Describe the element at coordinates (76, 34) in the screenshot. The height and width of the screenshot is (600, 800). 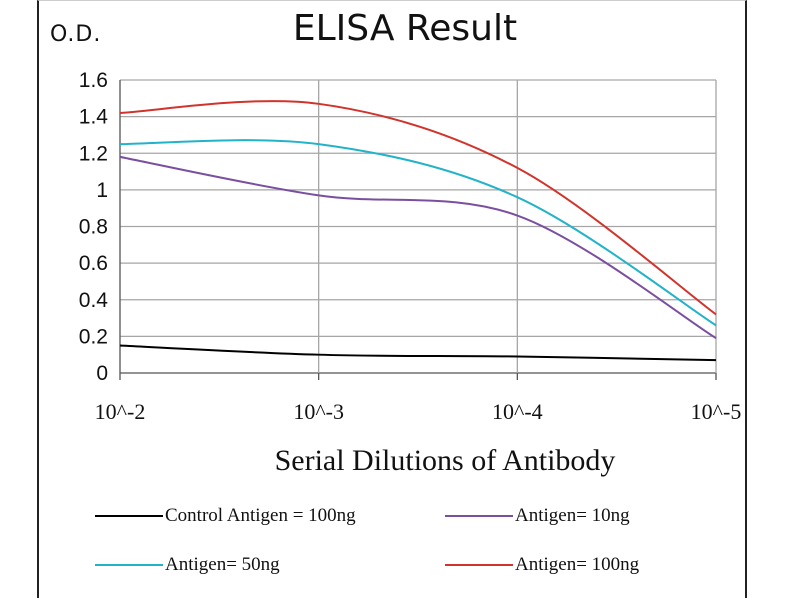
I see `y-axis-label: O.D.` at that location.